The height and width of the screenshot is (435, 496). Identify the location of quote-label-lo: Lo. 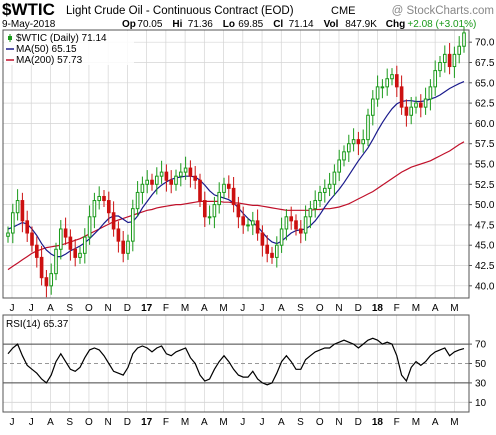
(229, 24).